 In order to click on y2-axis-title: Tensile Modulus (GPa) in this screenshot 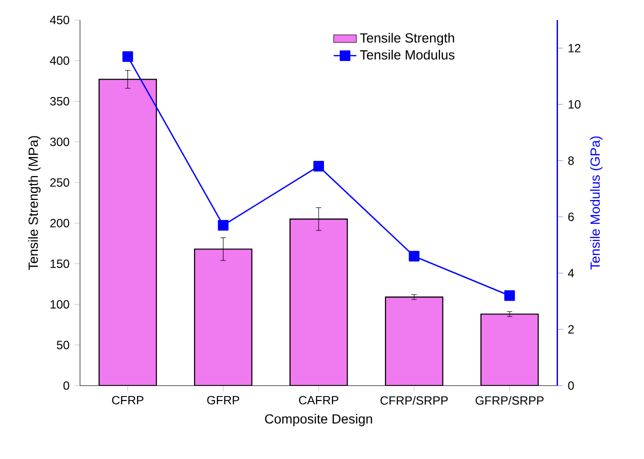, I will do `click(596, 203)`.